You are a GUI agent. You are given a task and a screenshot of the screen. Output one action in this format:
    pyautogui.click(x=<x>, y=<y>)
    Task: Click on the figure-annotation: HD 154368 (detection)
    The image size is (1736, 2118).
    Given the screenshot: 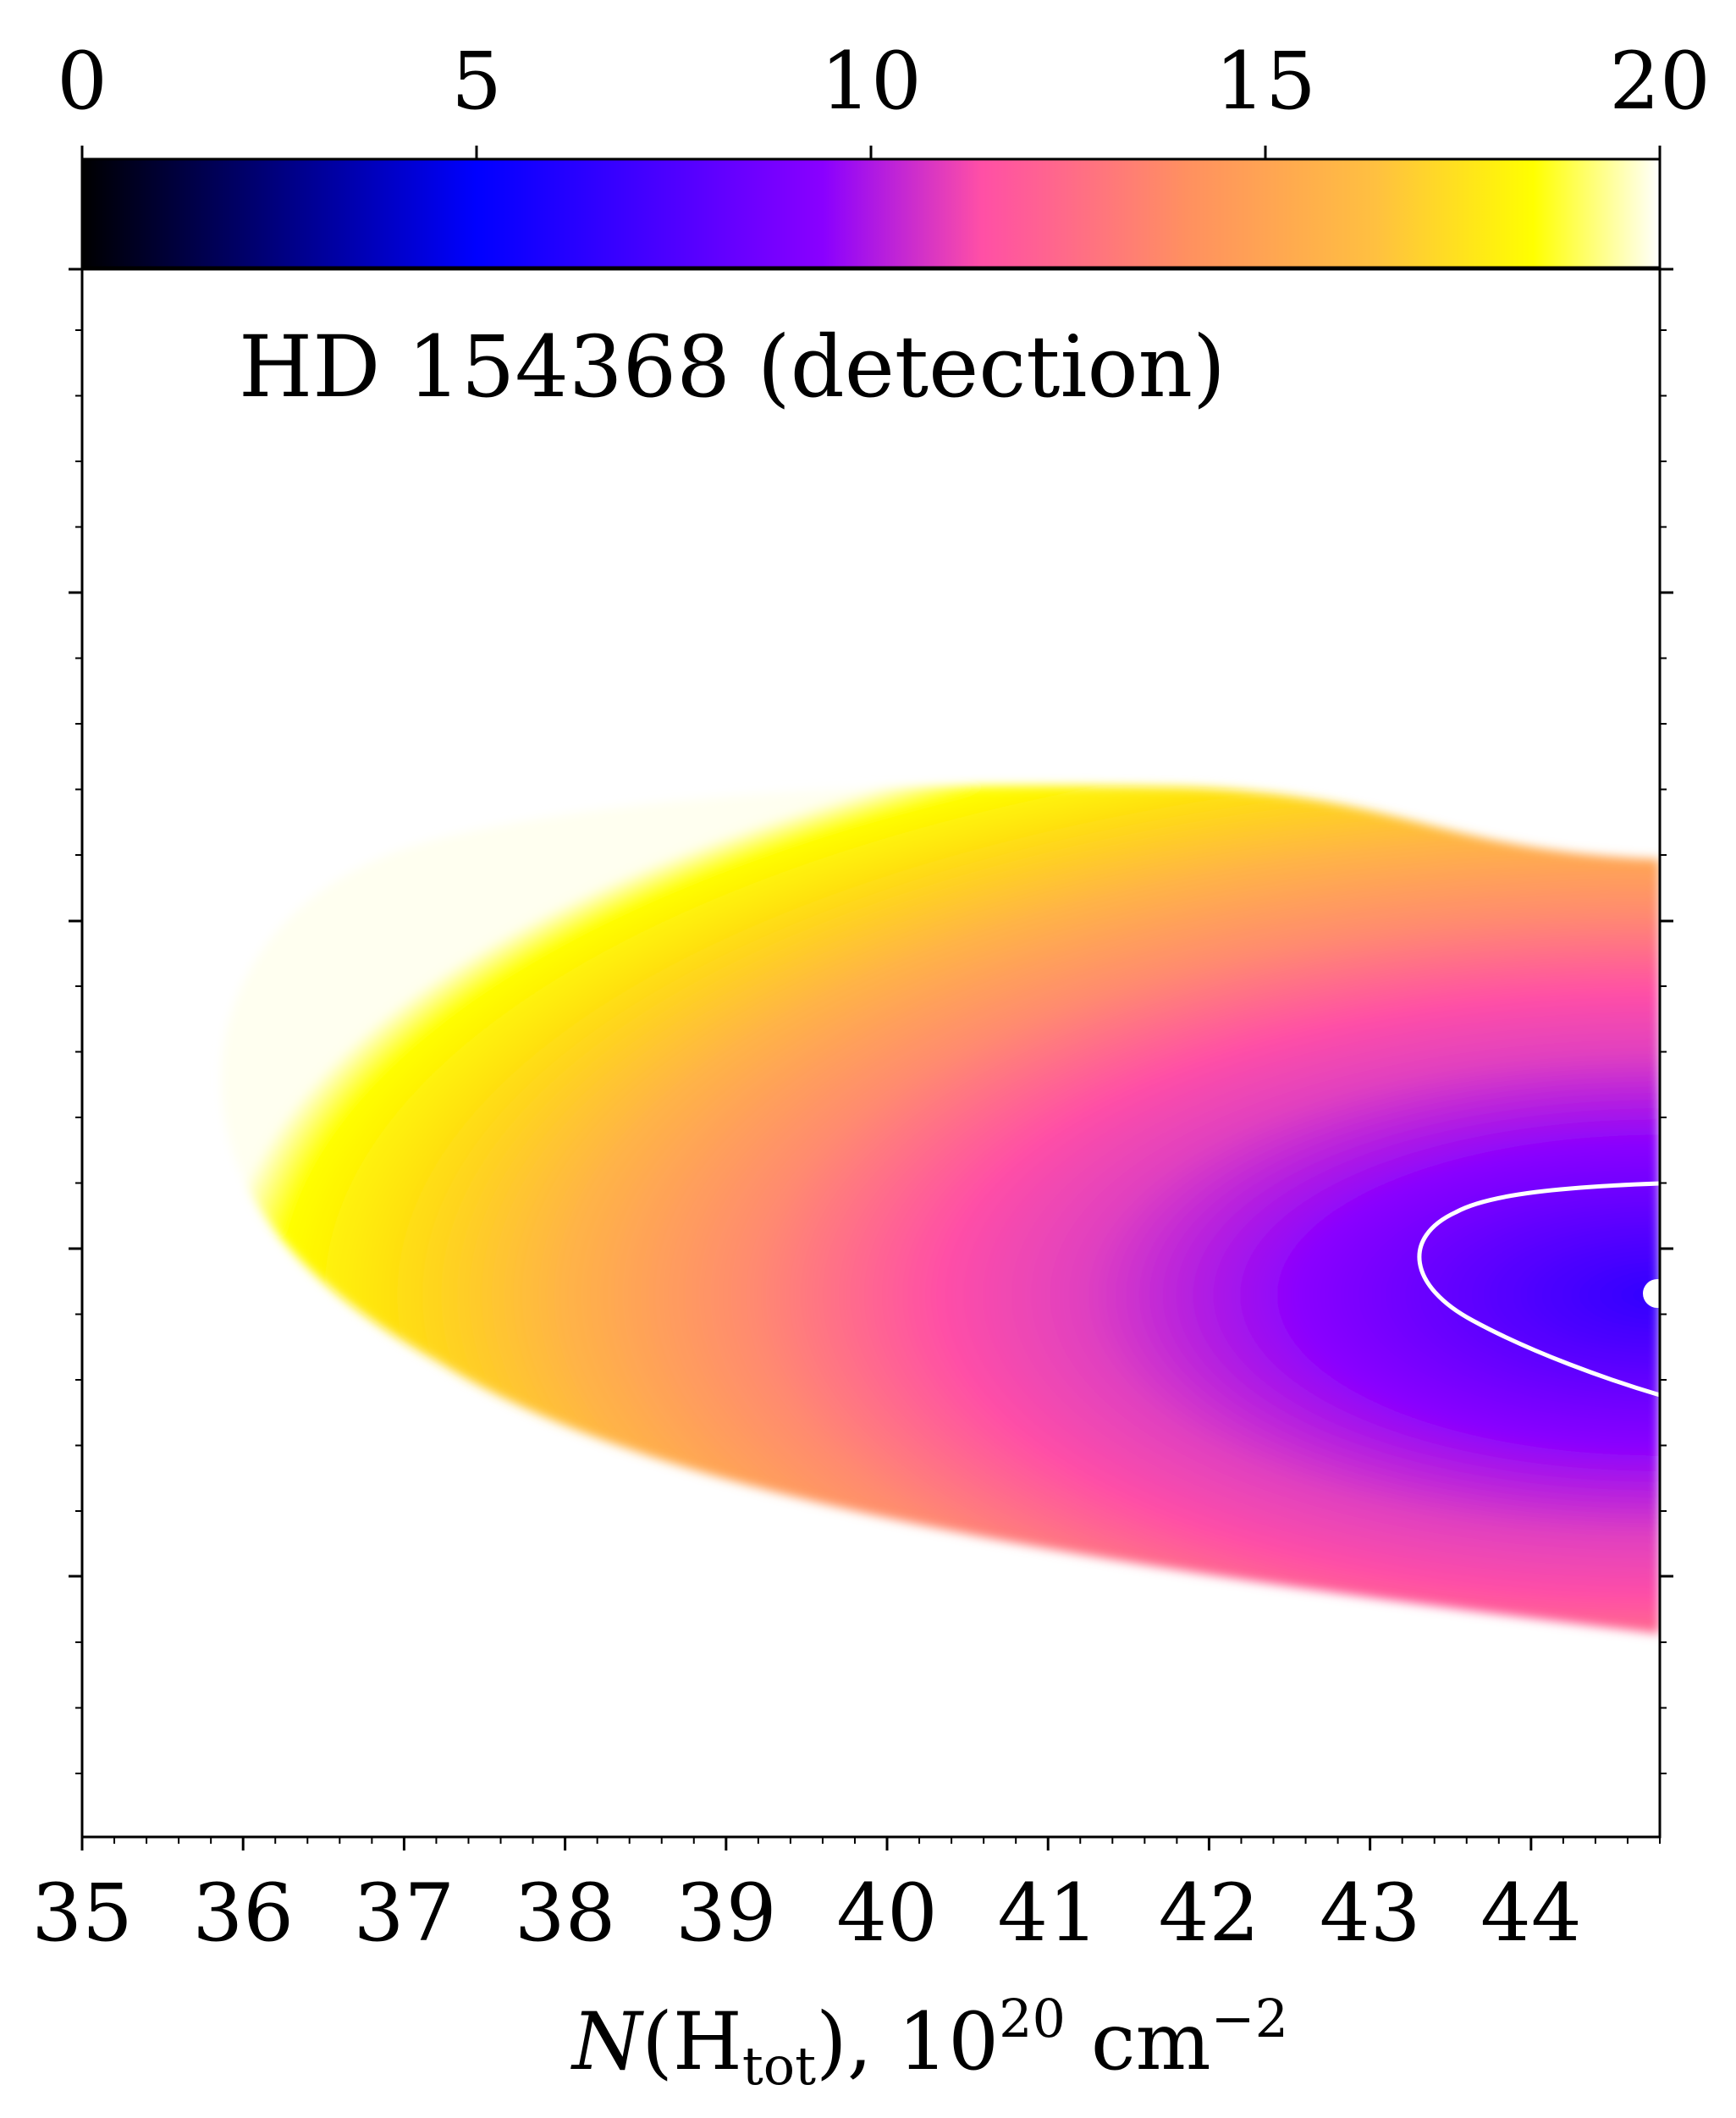 What is the action you would take?
    pyautogui.click(x=732, y=366)
    